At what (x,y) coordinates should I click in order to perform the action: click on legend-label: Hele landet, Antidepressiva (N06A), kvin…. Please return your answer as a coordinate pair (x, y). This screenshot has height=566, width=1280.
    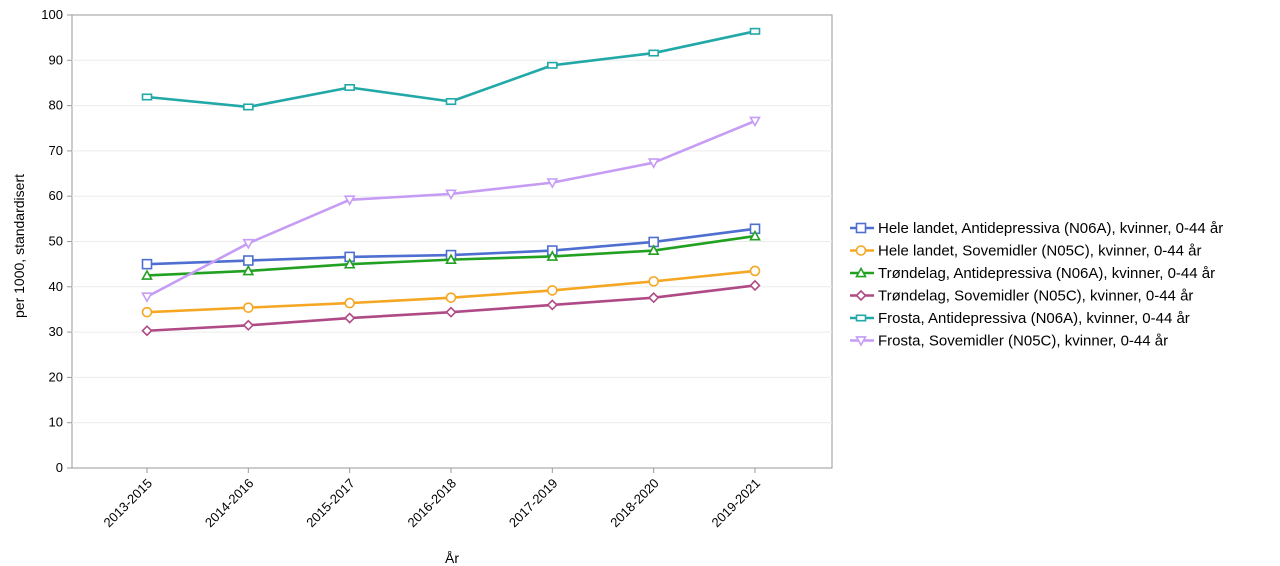
    Looking at the image, I should click on (1050, 228).